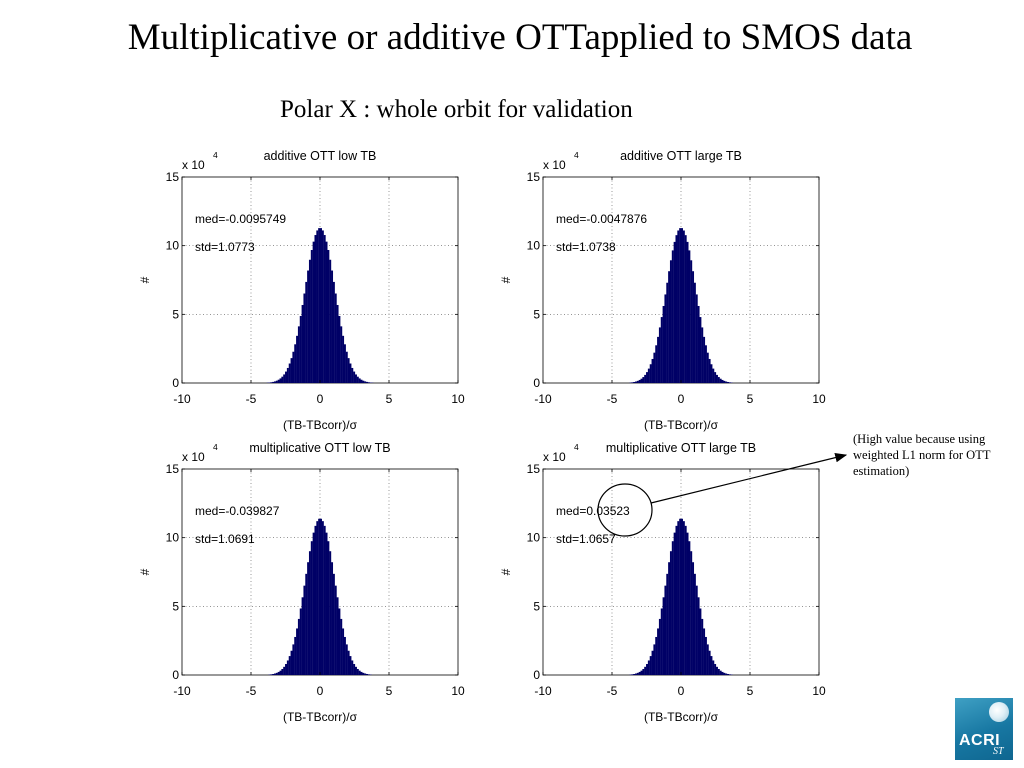 This screenshot has width=1024, height=768. Describe the element at coordinates (984, 729) in the screenshot. I see `acri-st-logo: ACRI ST` at that location.